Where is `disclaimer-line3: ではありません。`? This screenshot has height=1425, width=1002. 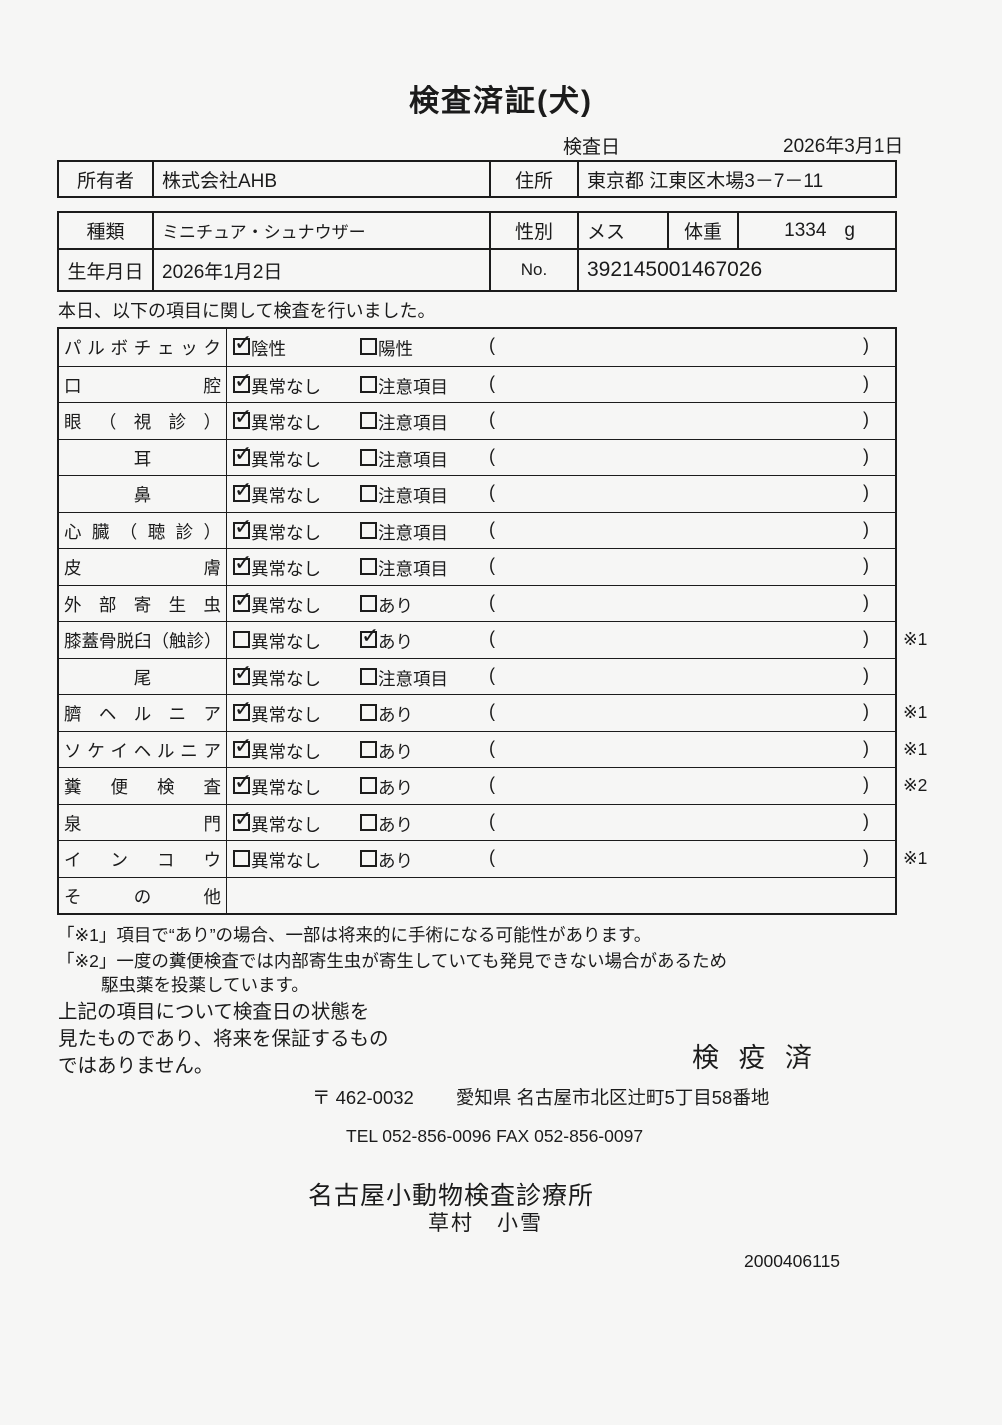
disclaimer-line3: ではありません。 is located at coordinates (136, 1066).